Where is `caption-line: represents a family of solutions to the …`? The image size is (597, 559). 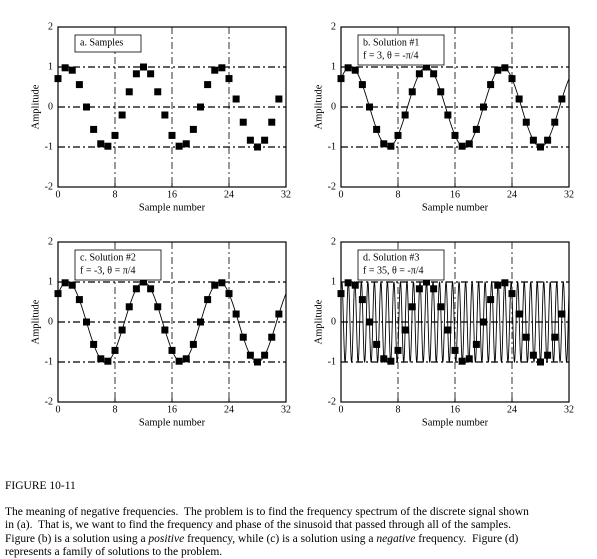
caption-line: represents a family of solutions to the … is located at coordinates (300, 552).